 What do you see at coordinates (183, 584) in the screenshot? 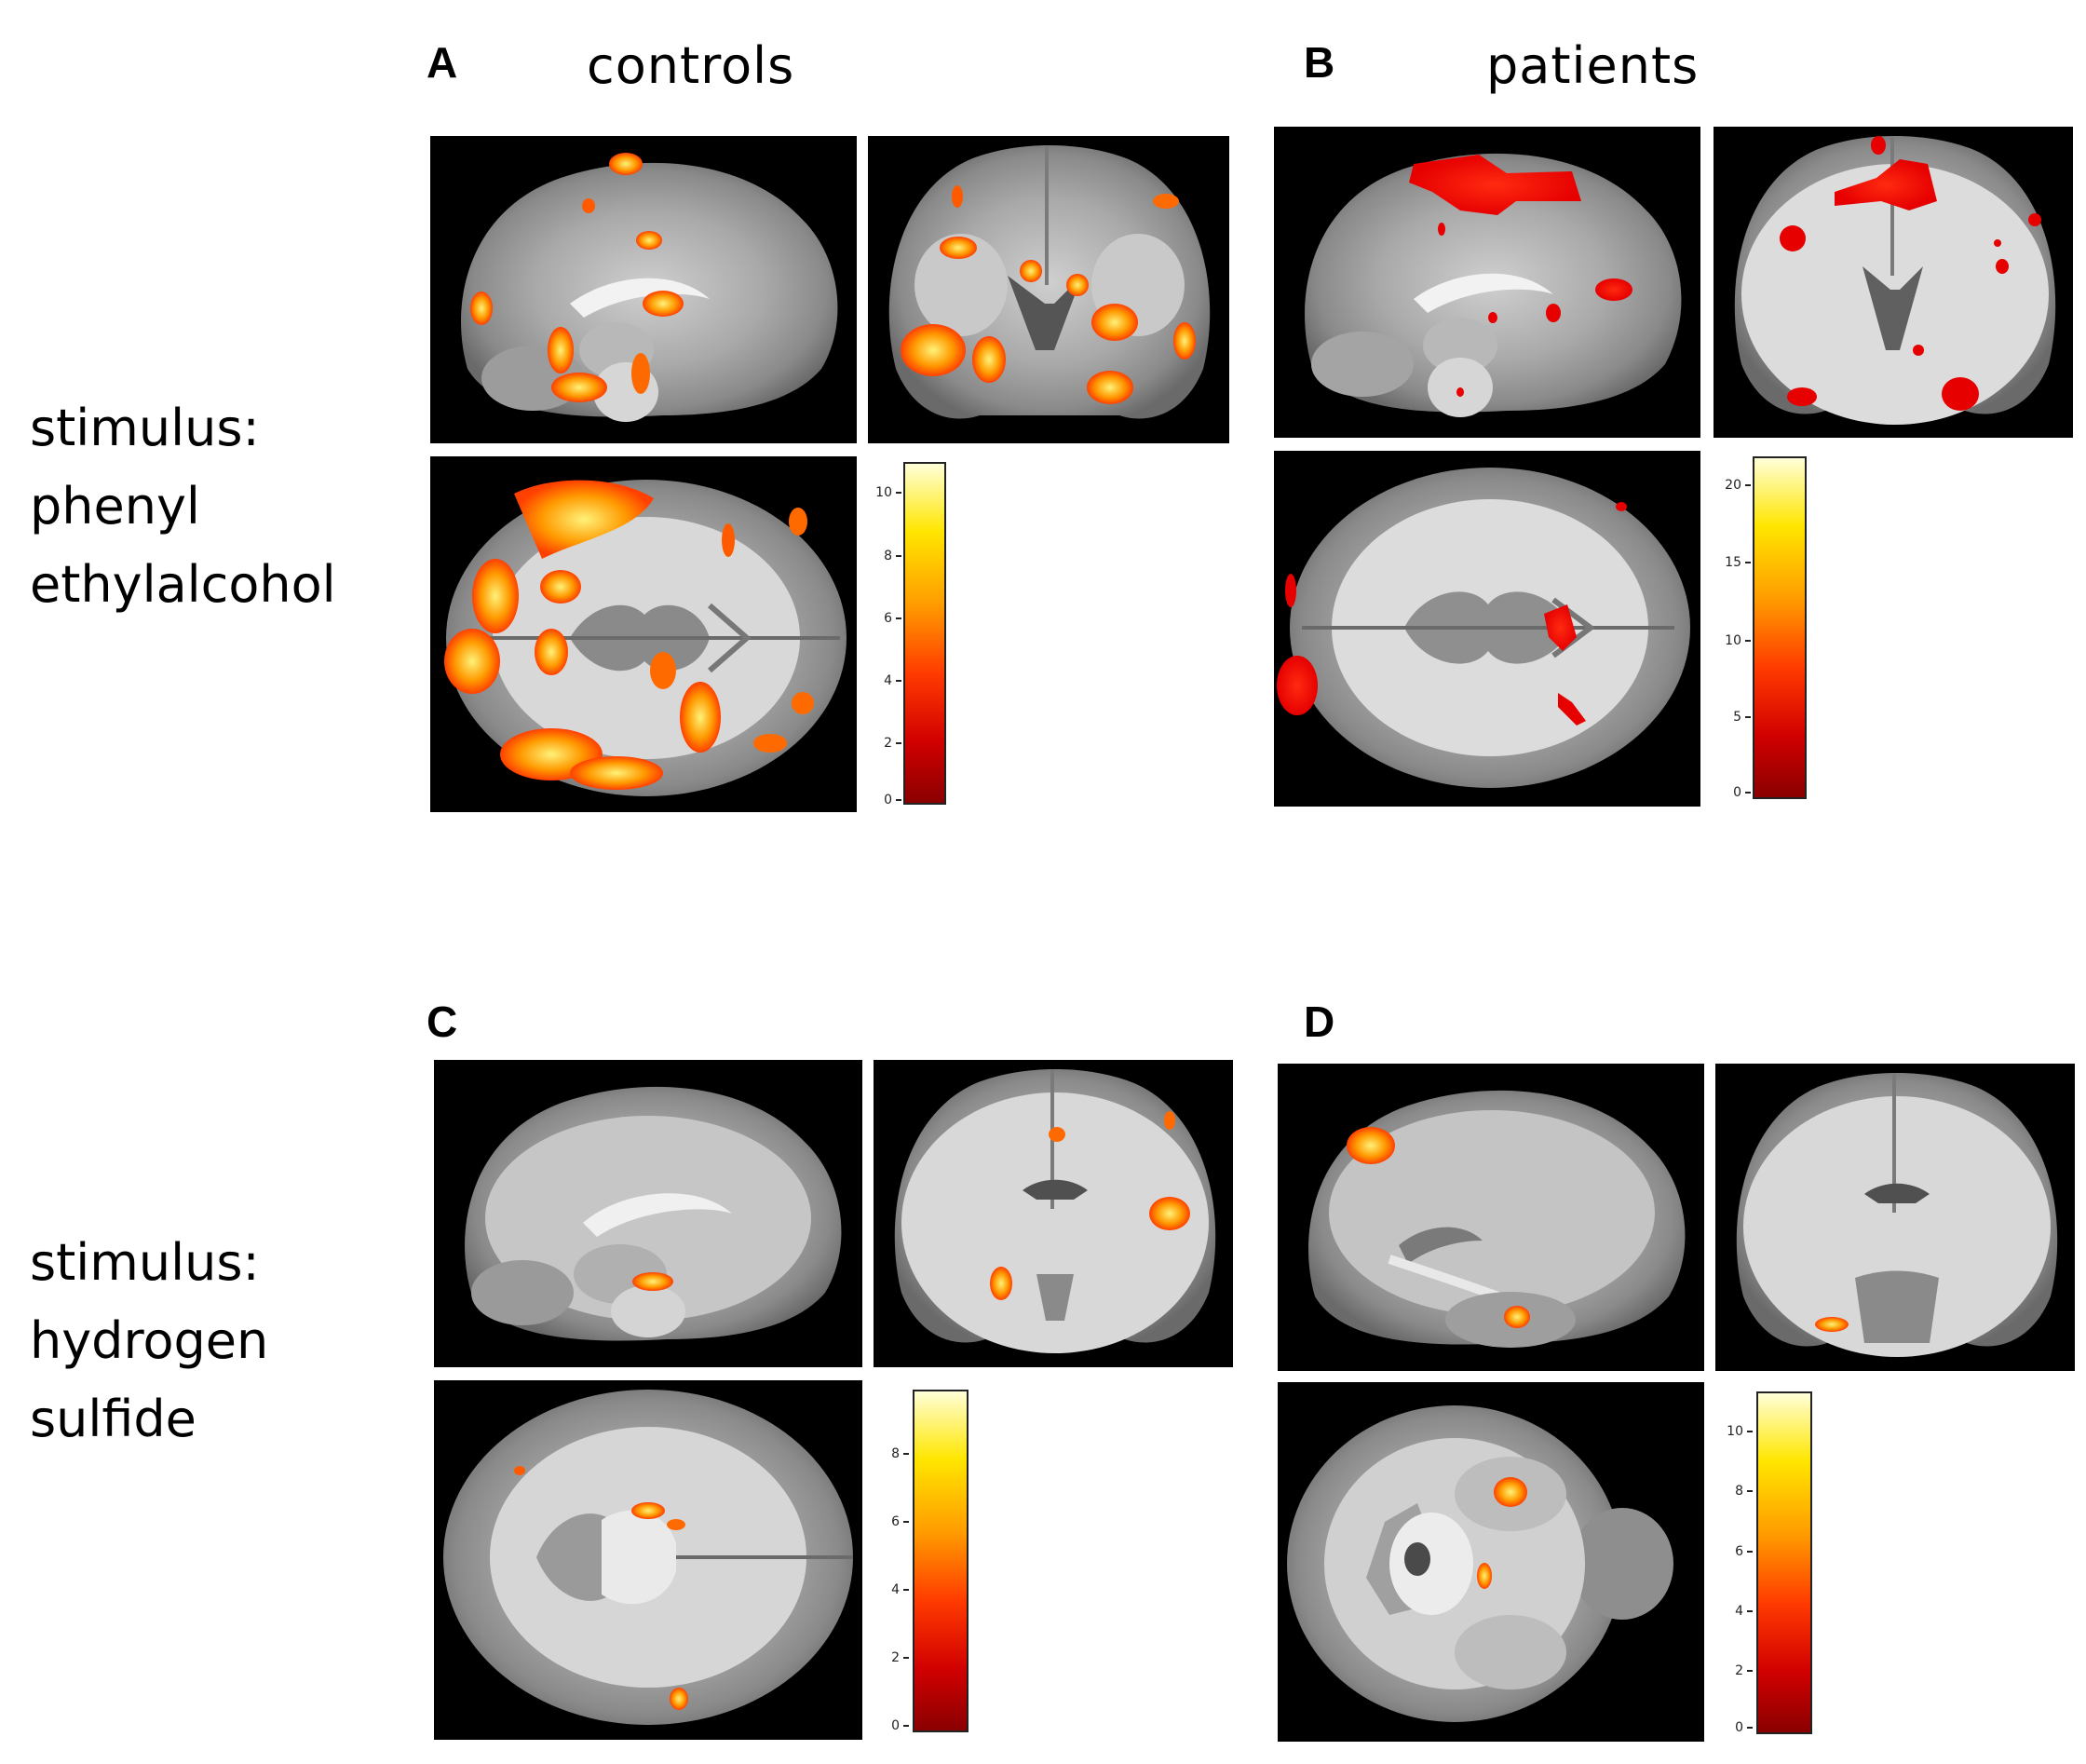
I see `stimulus-line-3: ethylalcohol` at bounding box center [183, 584].